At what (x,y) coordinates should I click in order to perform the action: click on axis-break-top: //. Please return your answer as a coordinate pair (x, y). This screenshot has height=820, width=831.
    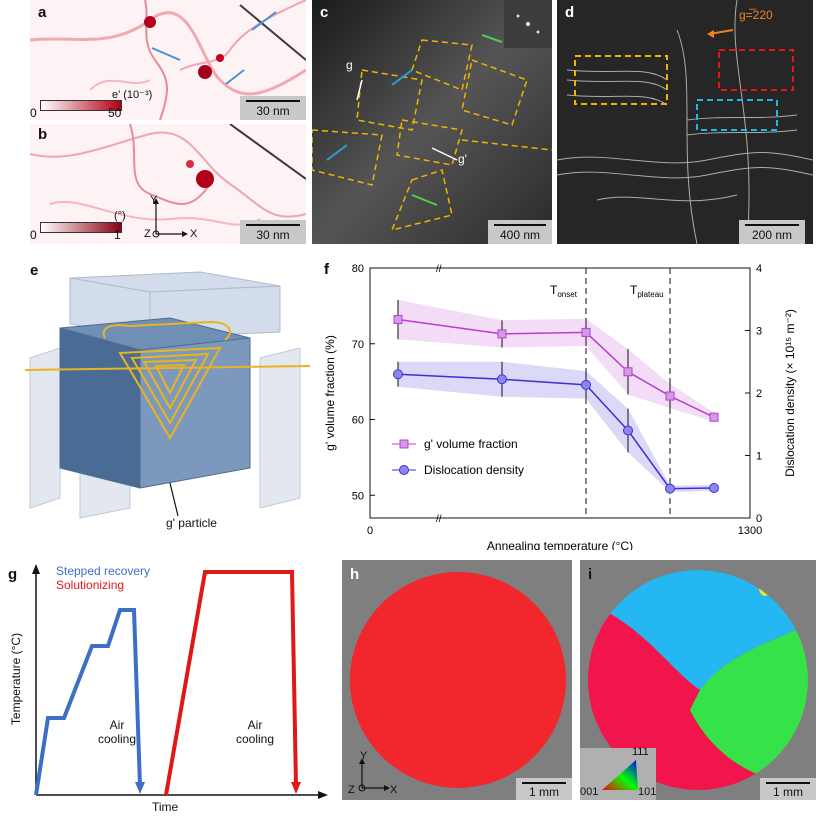
    Looking at the image, I should click on (439, 269).